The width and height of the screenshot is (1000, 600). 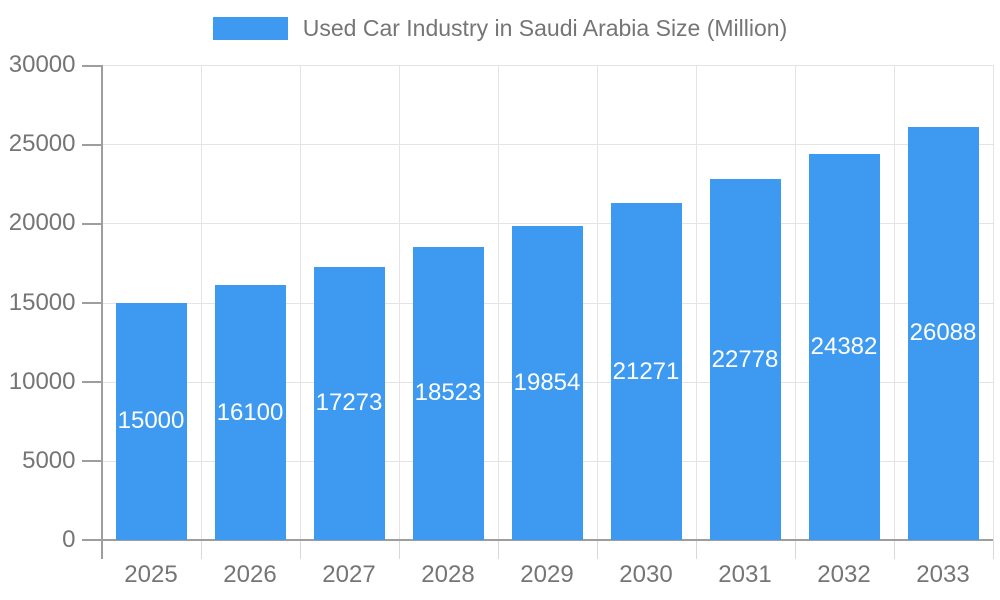 I want to click on x-category-label: 2031, so click(x=745, y=574).